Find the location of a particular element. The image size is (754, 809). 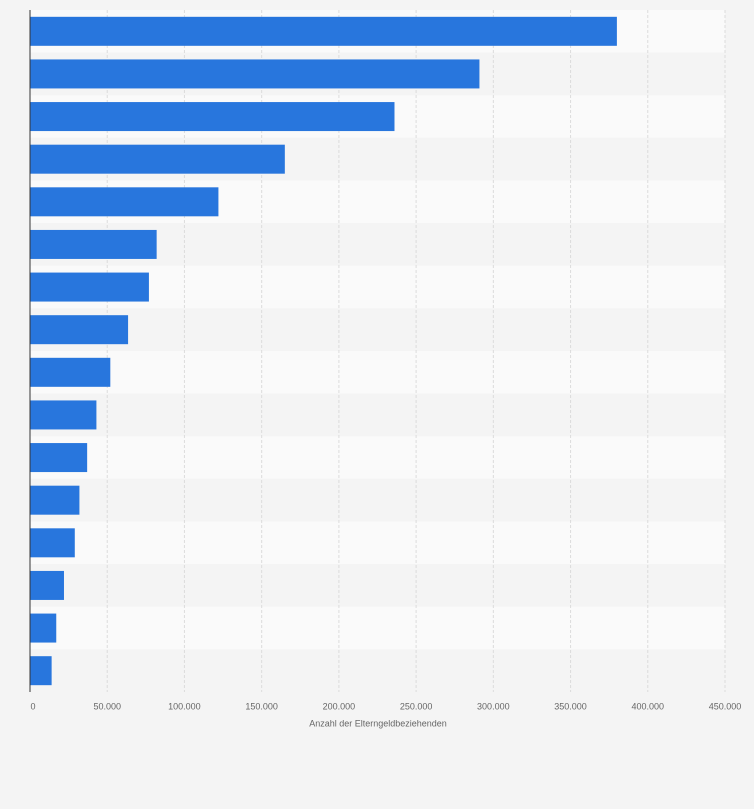

x-tick-label: 300.000 is located at coordinates (493, 706).